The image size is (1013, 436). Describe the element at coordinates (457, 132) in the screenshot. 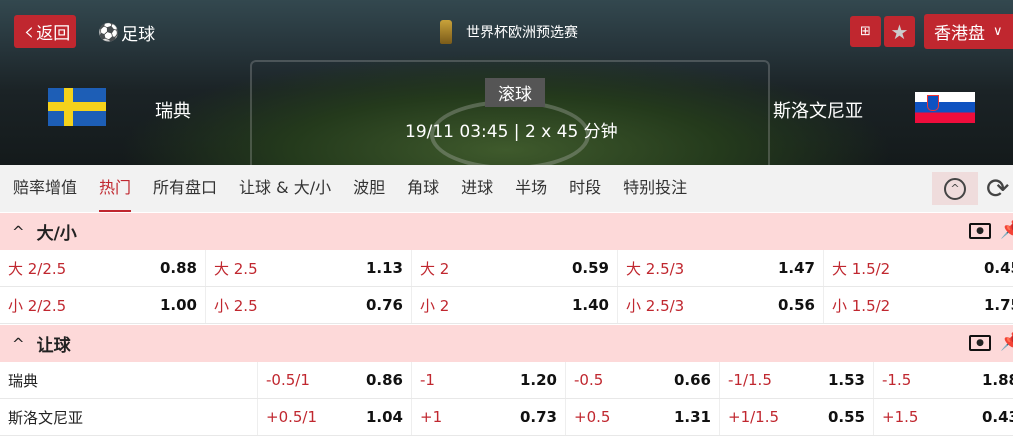

I see `kickoff: 19/11 03:45` at that location.